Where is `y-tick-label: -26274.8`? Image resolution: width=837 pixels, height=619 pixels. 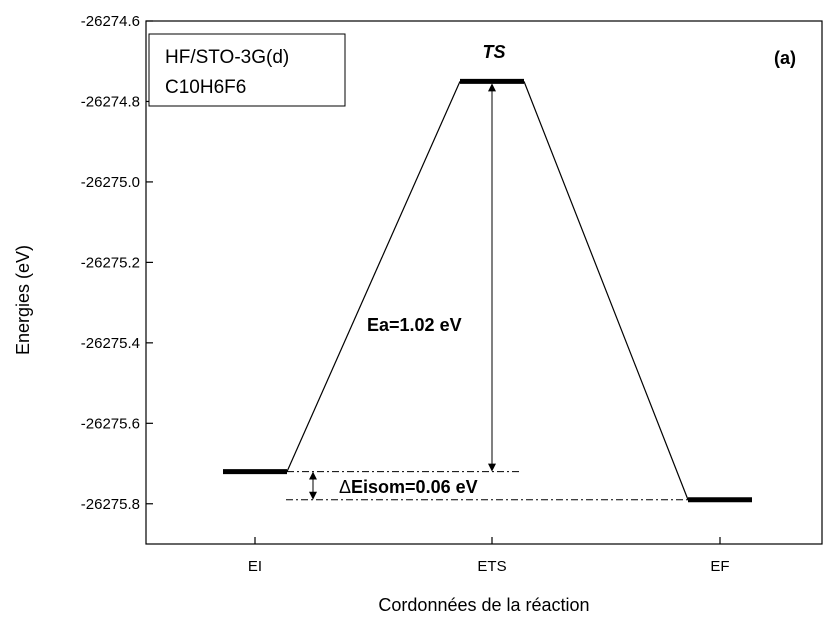
y-tick-label: -26274.8 is located at coordinates (110, 101).